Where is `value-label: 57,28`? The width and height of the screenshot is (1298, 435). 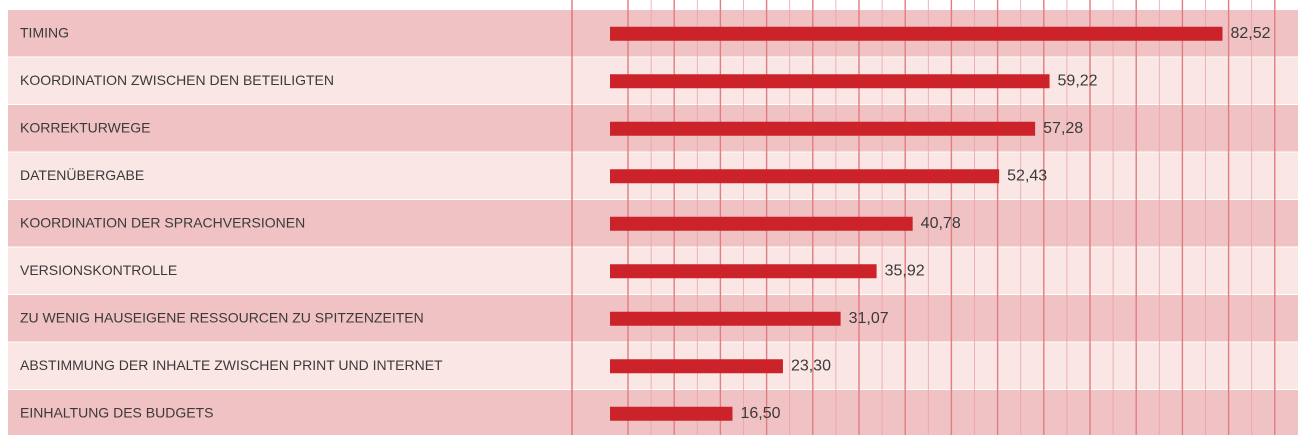 value-label: 57,28 is located at coordinates (1063, 128).